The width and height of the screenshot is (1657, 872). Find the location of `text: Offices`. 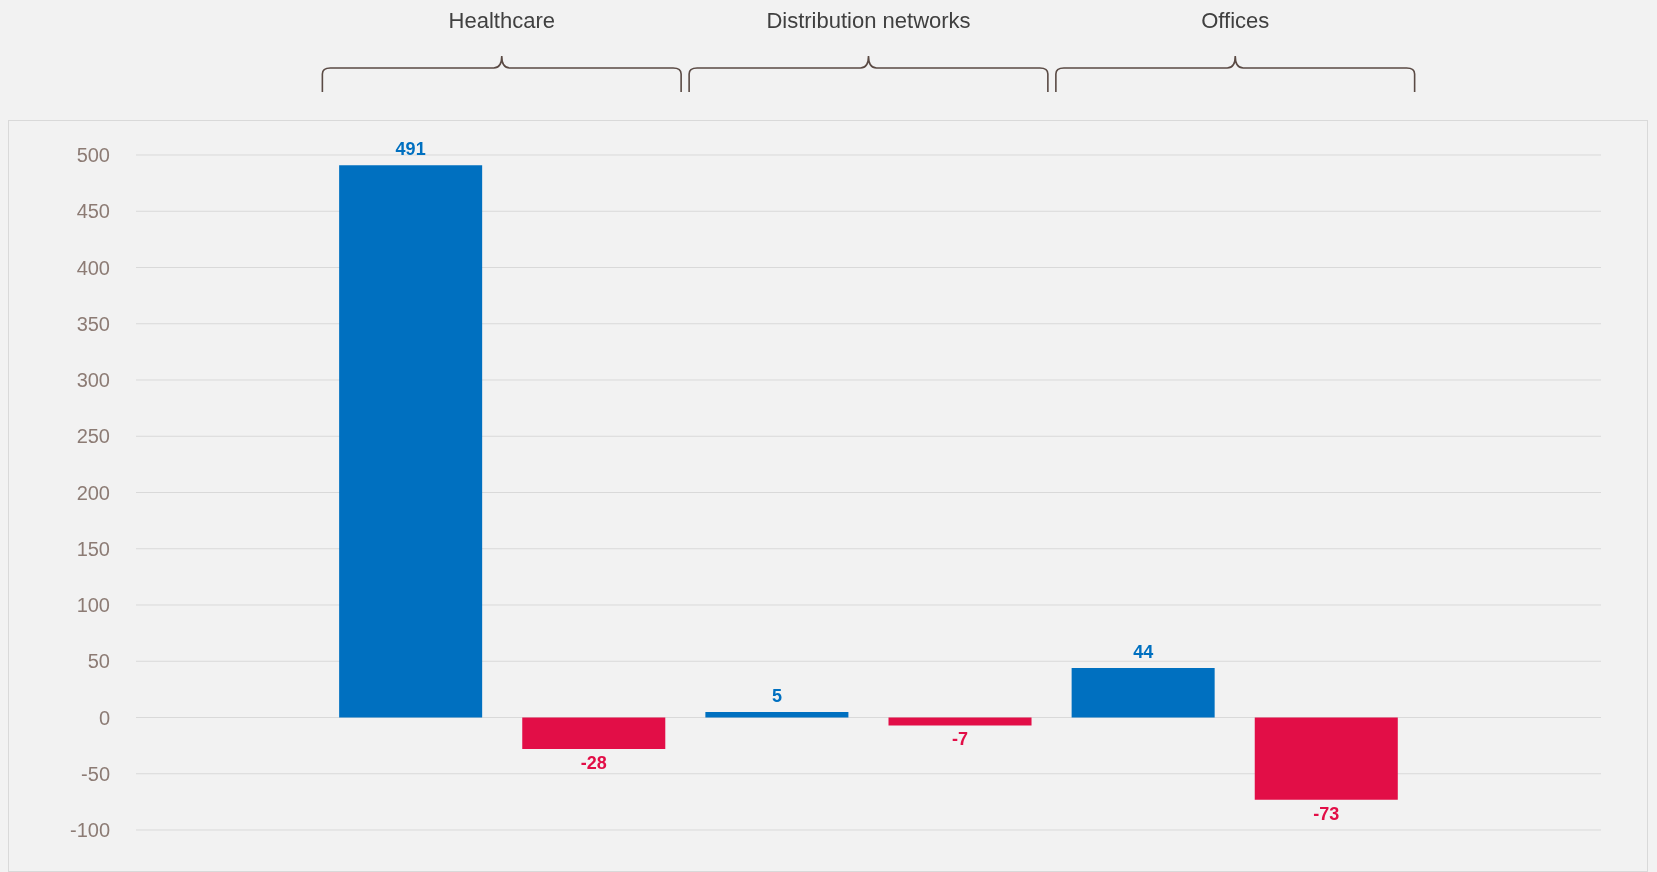

text: Offices is located at coordinates (1235, 20).